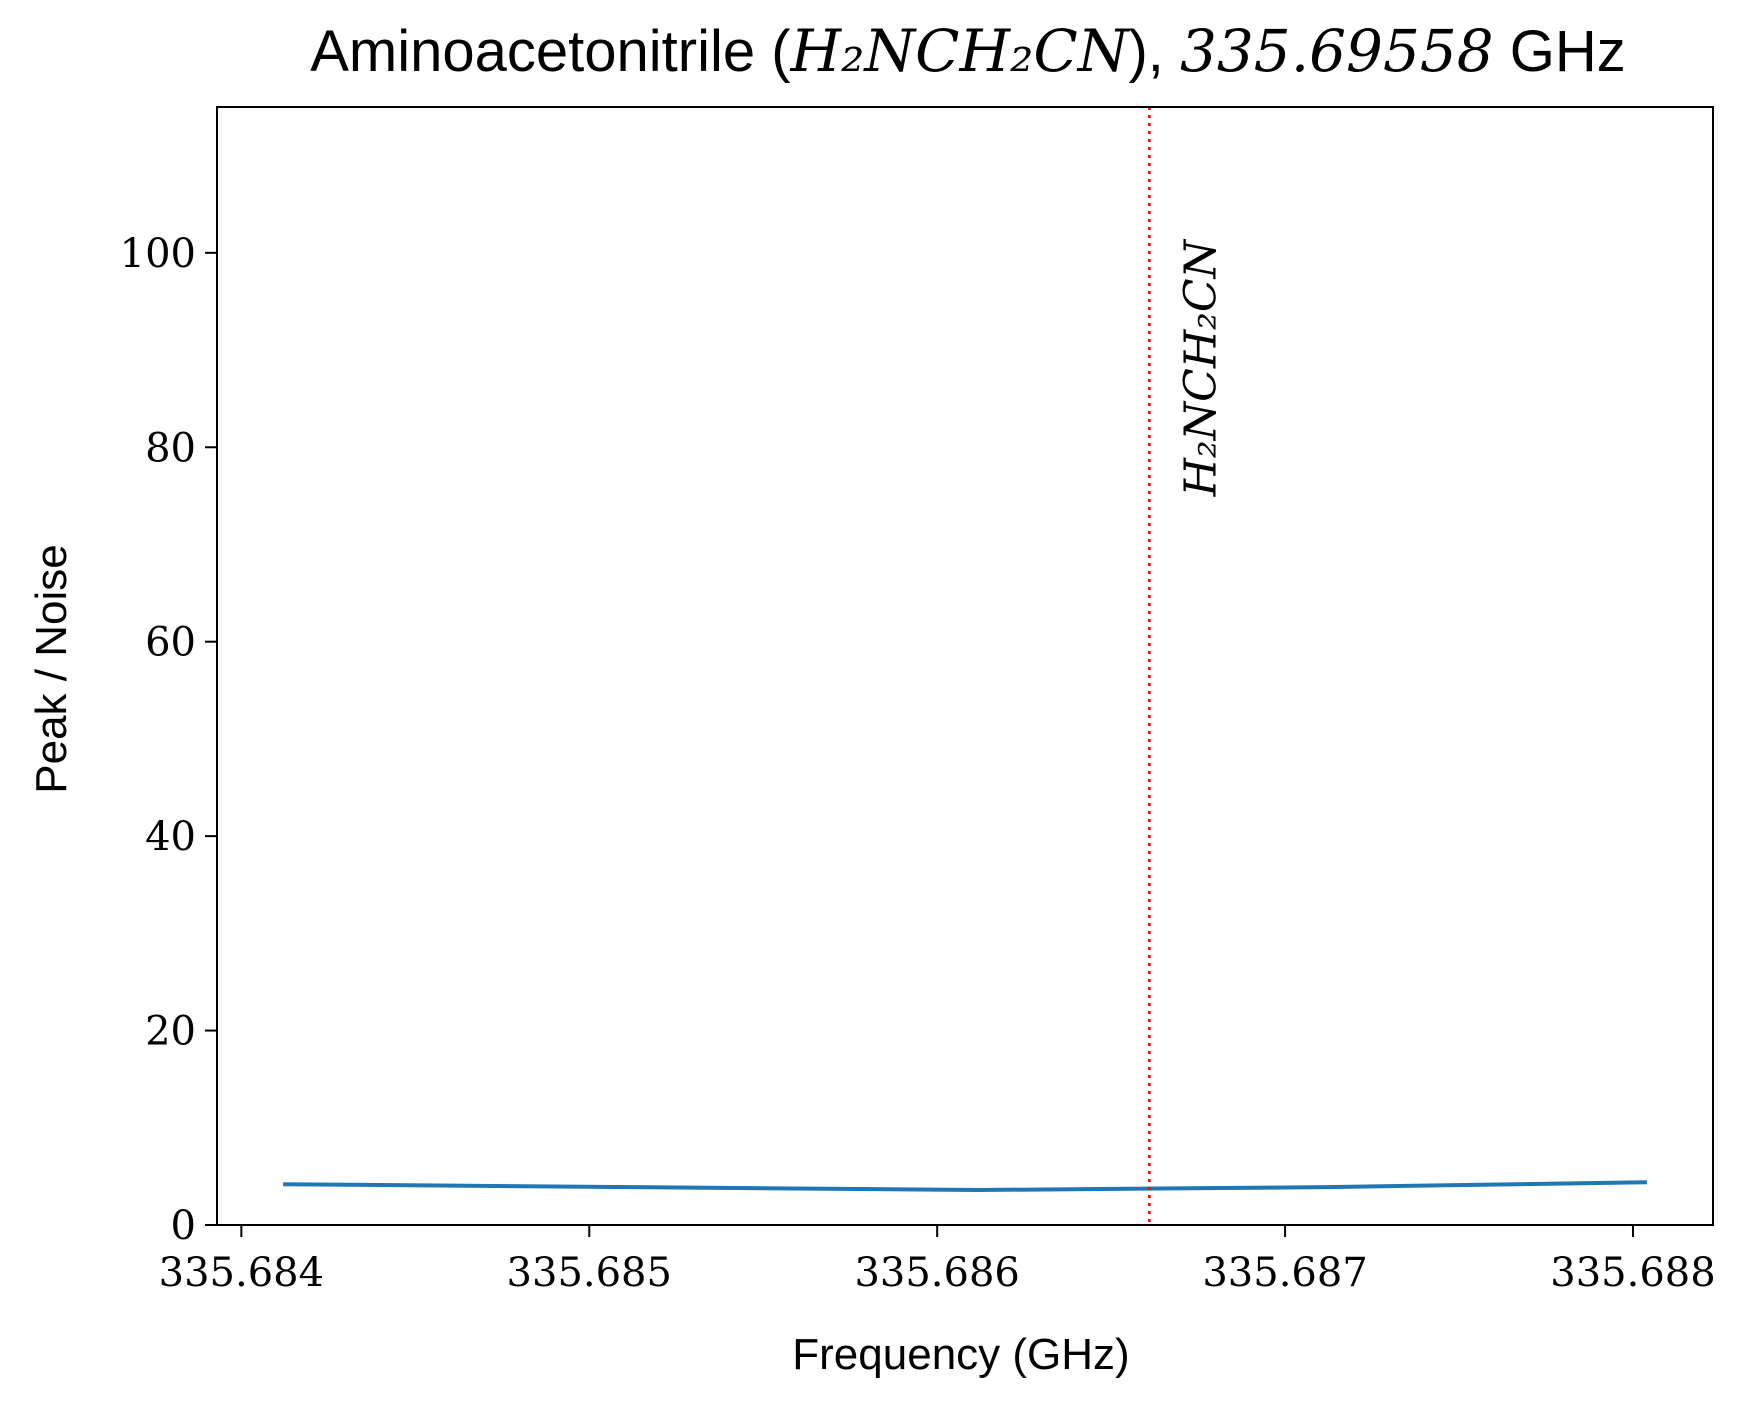 The height and width of the screenshot is (1404, 1747). What do you see at coordinates (960, 1354) in the screenshot?
I see `x-axis-label: Frequency (GHz)` at bounding box center [960, 1354].